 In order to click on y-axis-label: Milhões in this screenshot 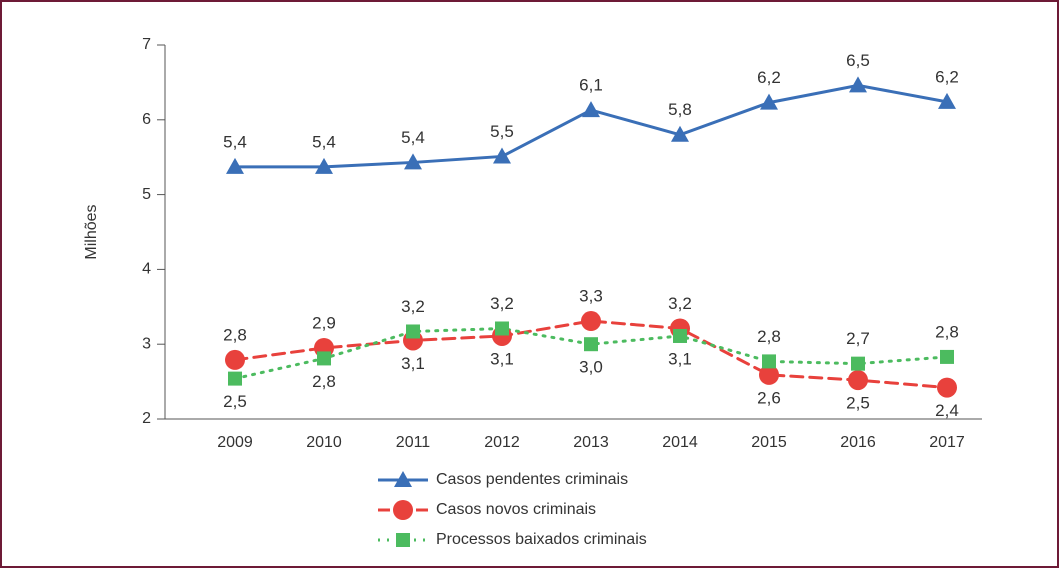, I will do `click(91, 231)`.